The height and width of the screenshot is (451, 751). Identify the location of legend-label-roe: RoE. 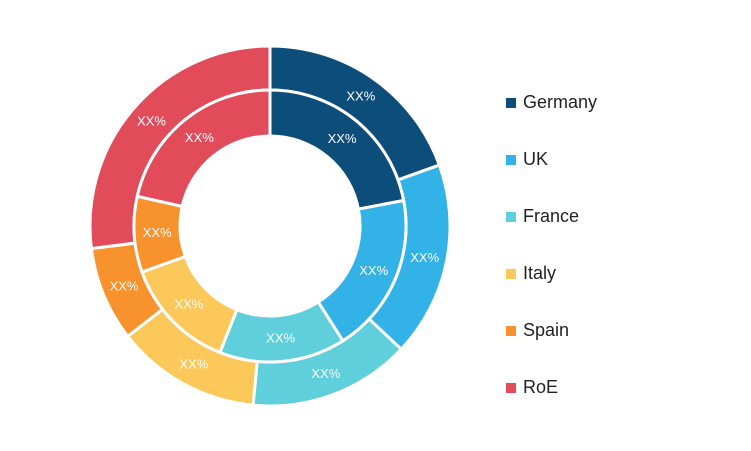
(541, 387).